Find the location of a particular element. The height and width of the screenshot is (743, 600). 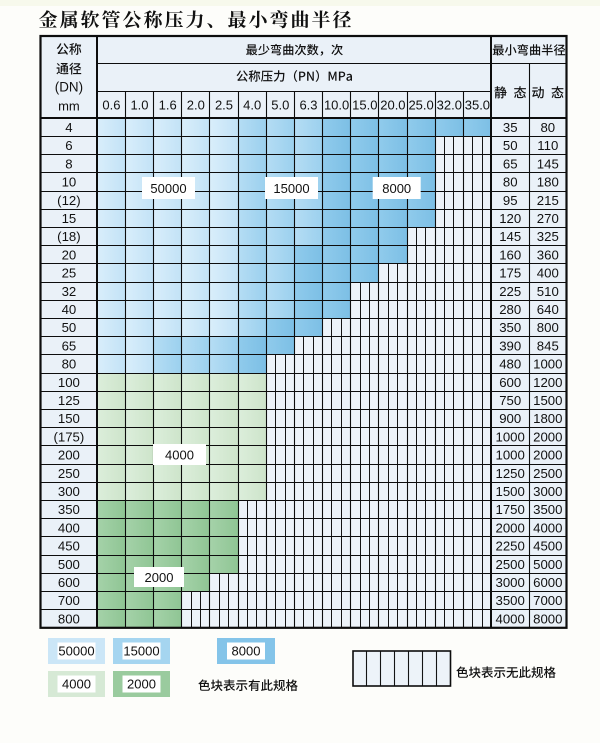

svg-text: 32.0 is located at coordinates (449, 105).